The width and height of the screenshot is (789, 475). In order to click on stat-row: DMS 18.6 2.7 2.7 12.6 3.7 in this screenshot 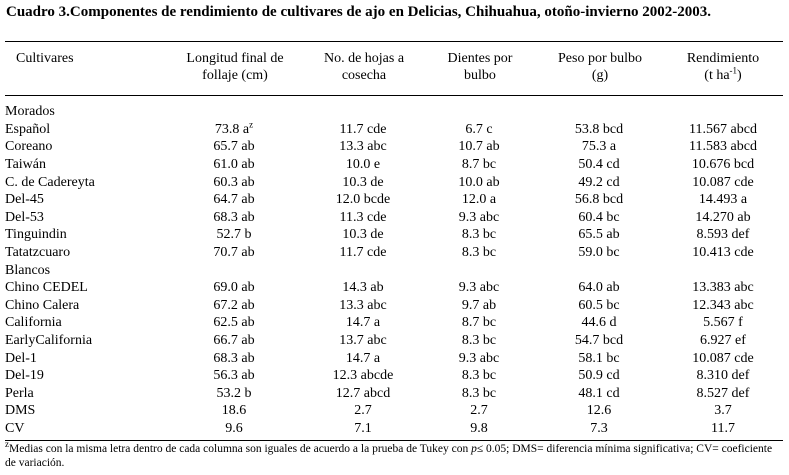, I will do `click(394, 411)`.